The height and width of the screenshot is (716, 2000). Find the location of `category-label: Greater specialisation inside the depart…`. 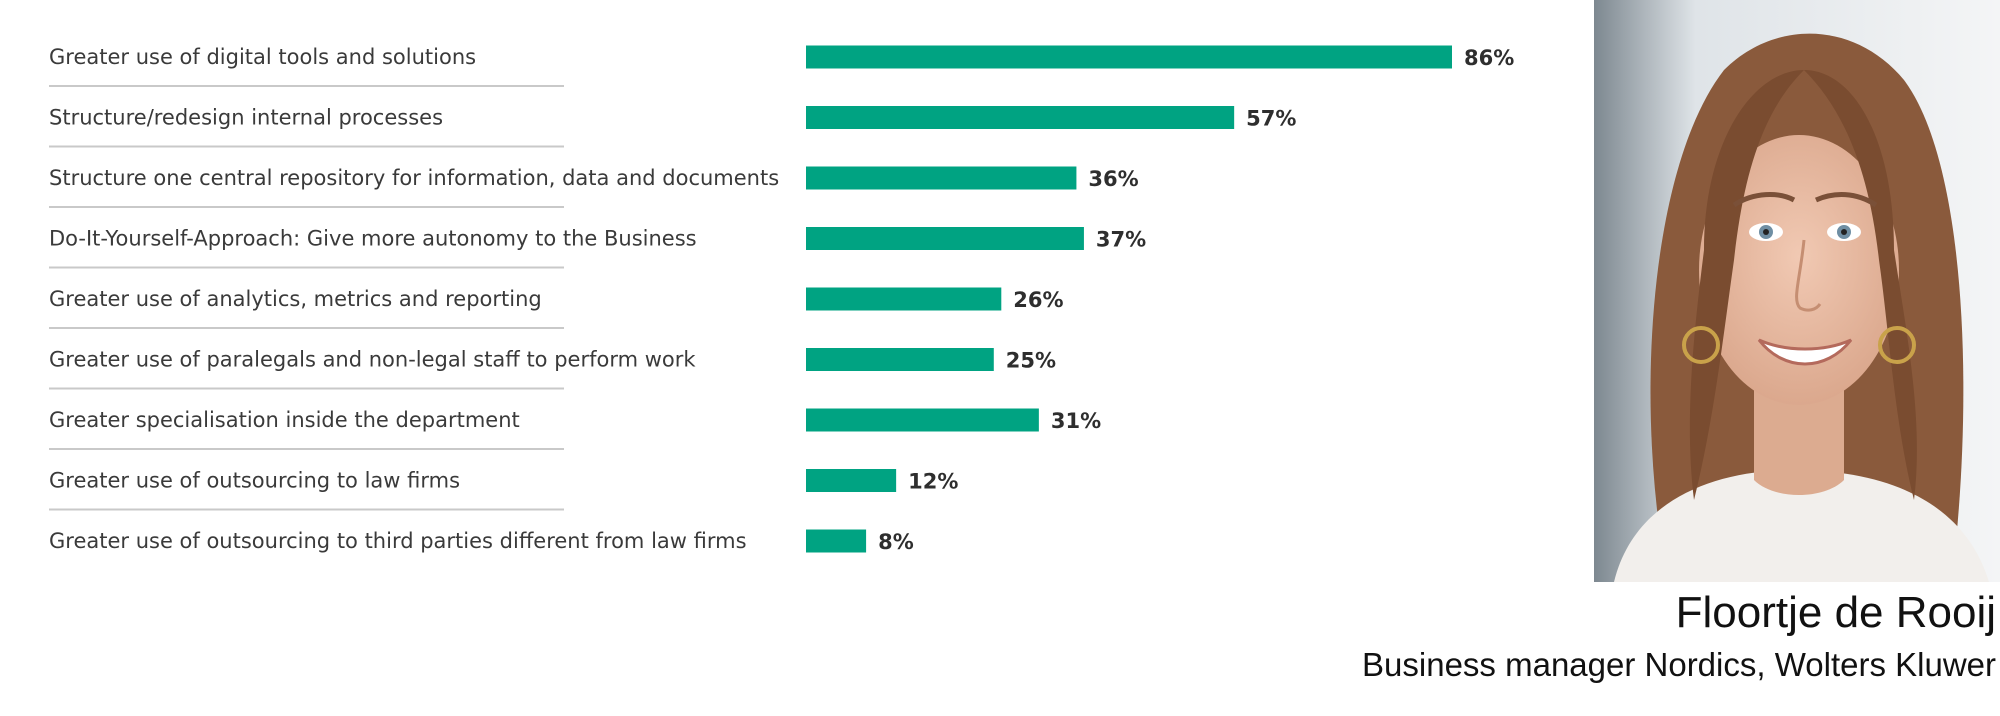

category-label: Greater specialisation inside the depart… is located at coordinates (284, 420).